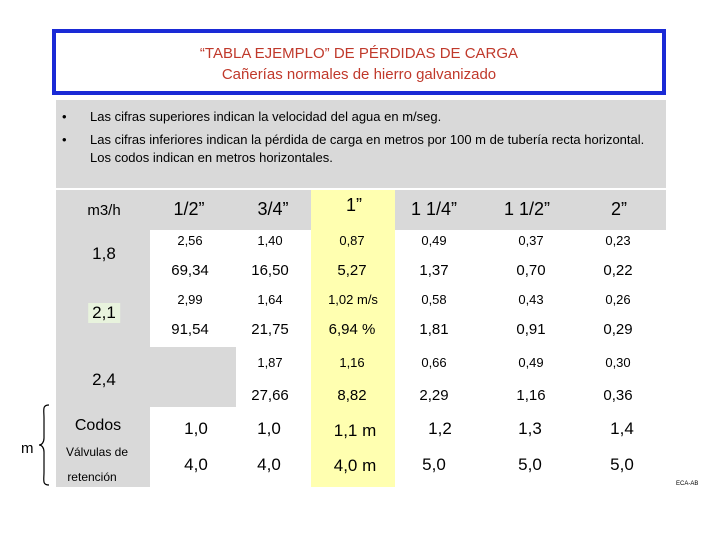 Image resolution: width=720 pixels, height=540 pixels. I want to click on loss-cell: 8,82, so click(352, 395).